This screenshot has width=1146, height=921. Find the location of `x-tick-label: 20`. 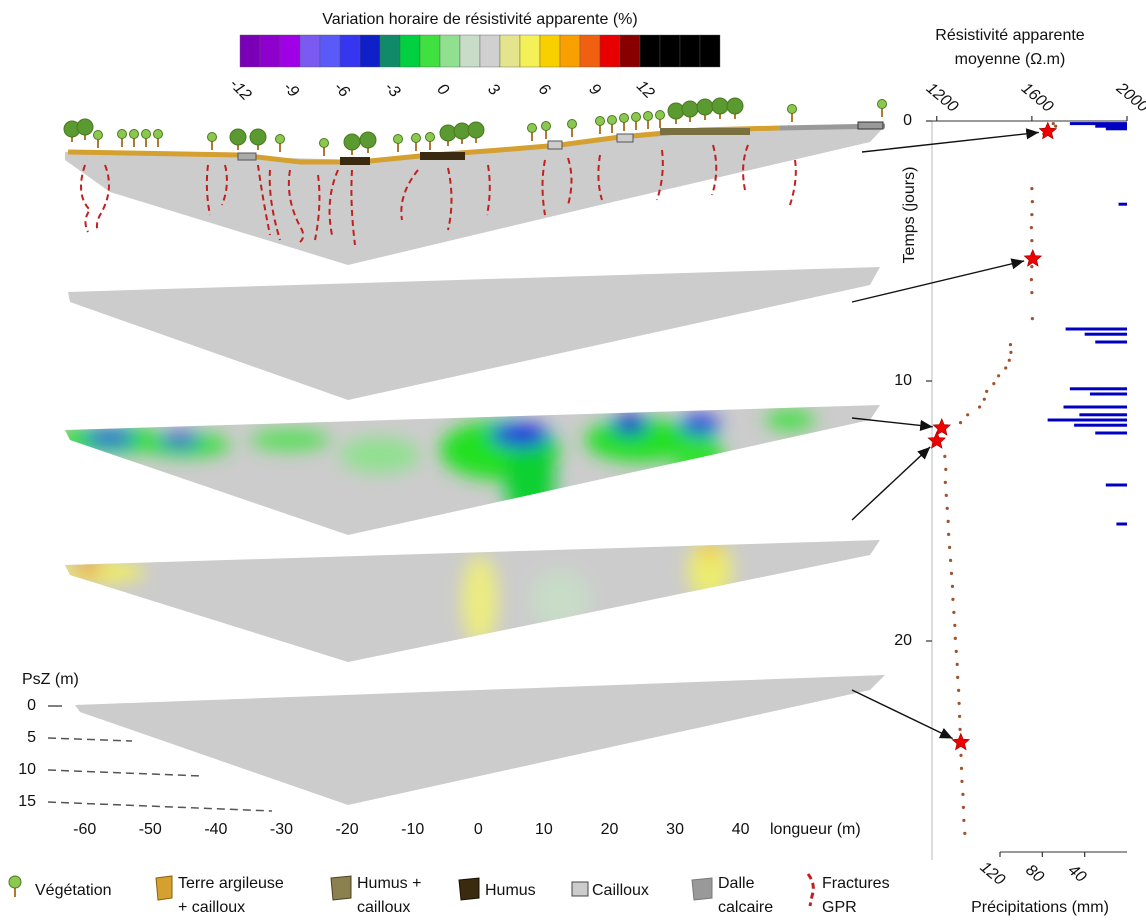

x-tick-label: 20 is located at coordinates (610, 829).